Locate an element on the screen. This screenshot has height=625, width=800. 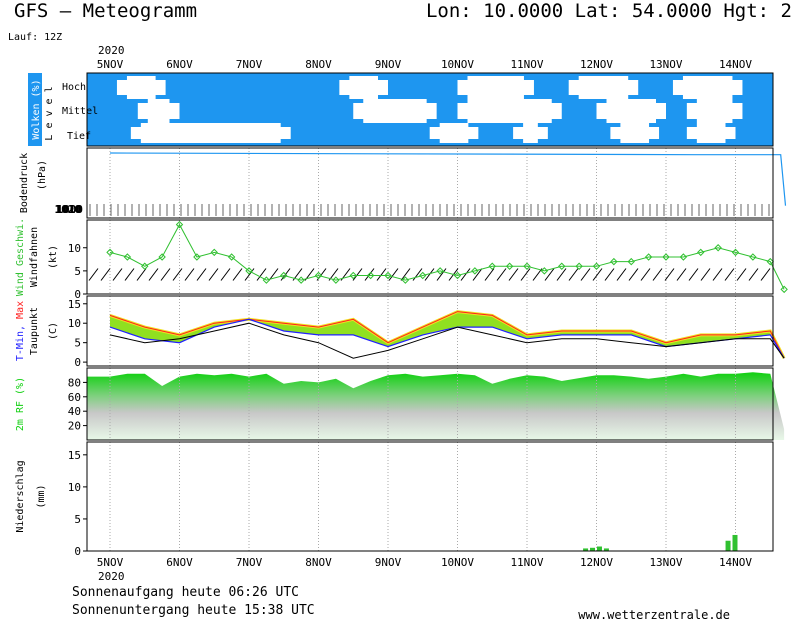
rh-area is located at coordinates (436, 406).